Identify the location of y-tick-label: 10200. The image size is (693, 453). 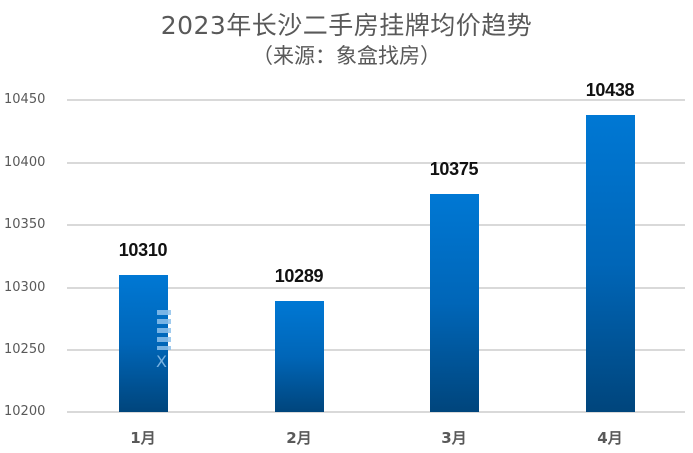
(25, 411).